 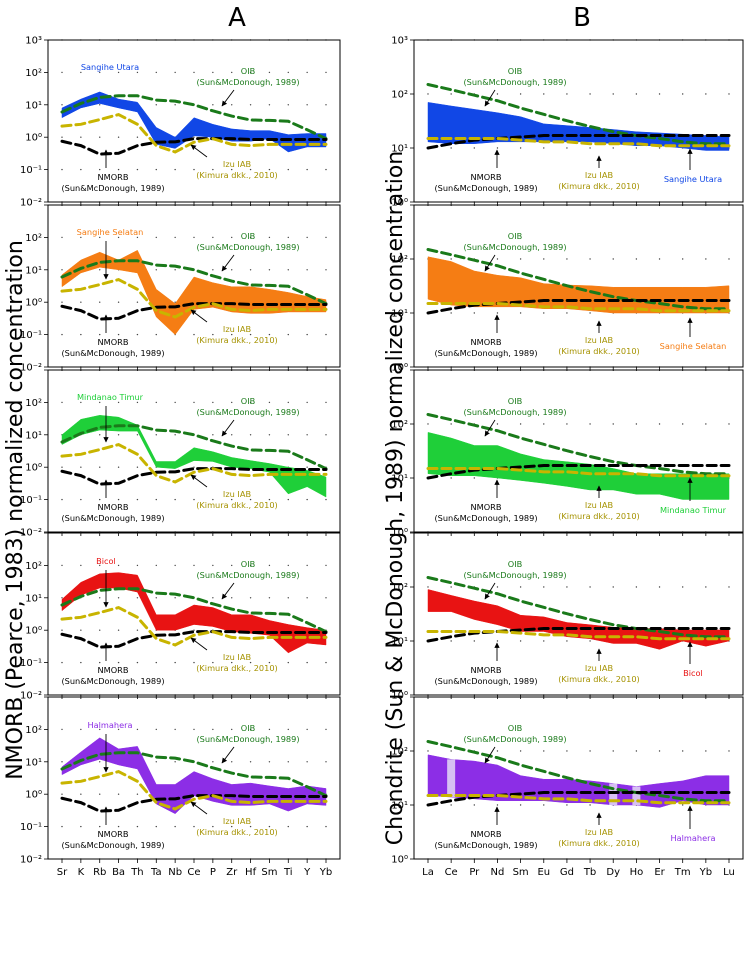 I want to click on range-band-sangihe-selatan, so click(x=578, y=285).